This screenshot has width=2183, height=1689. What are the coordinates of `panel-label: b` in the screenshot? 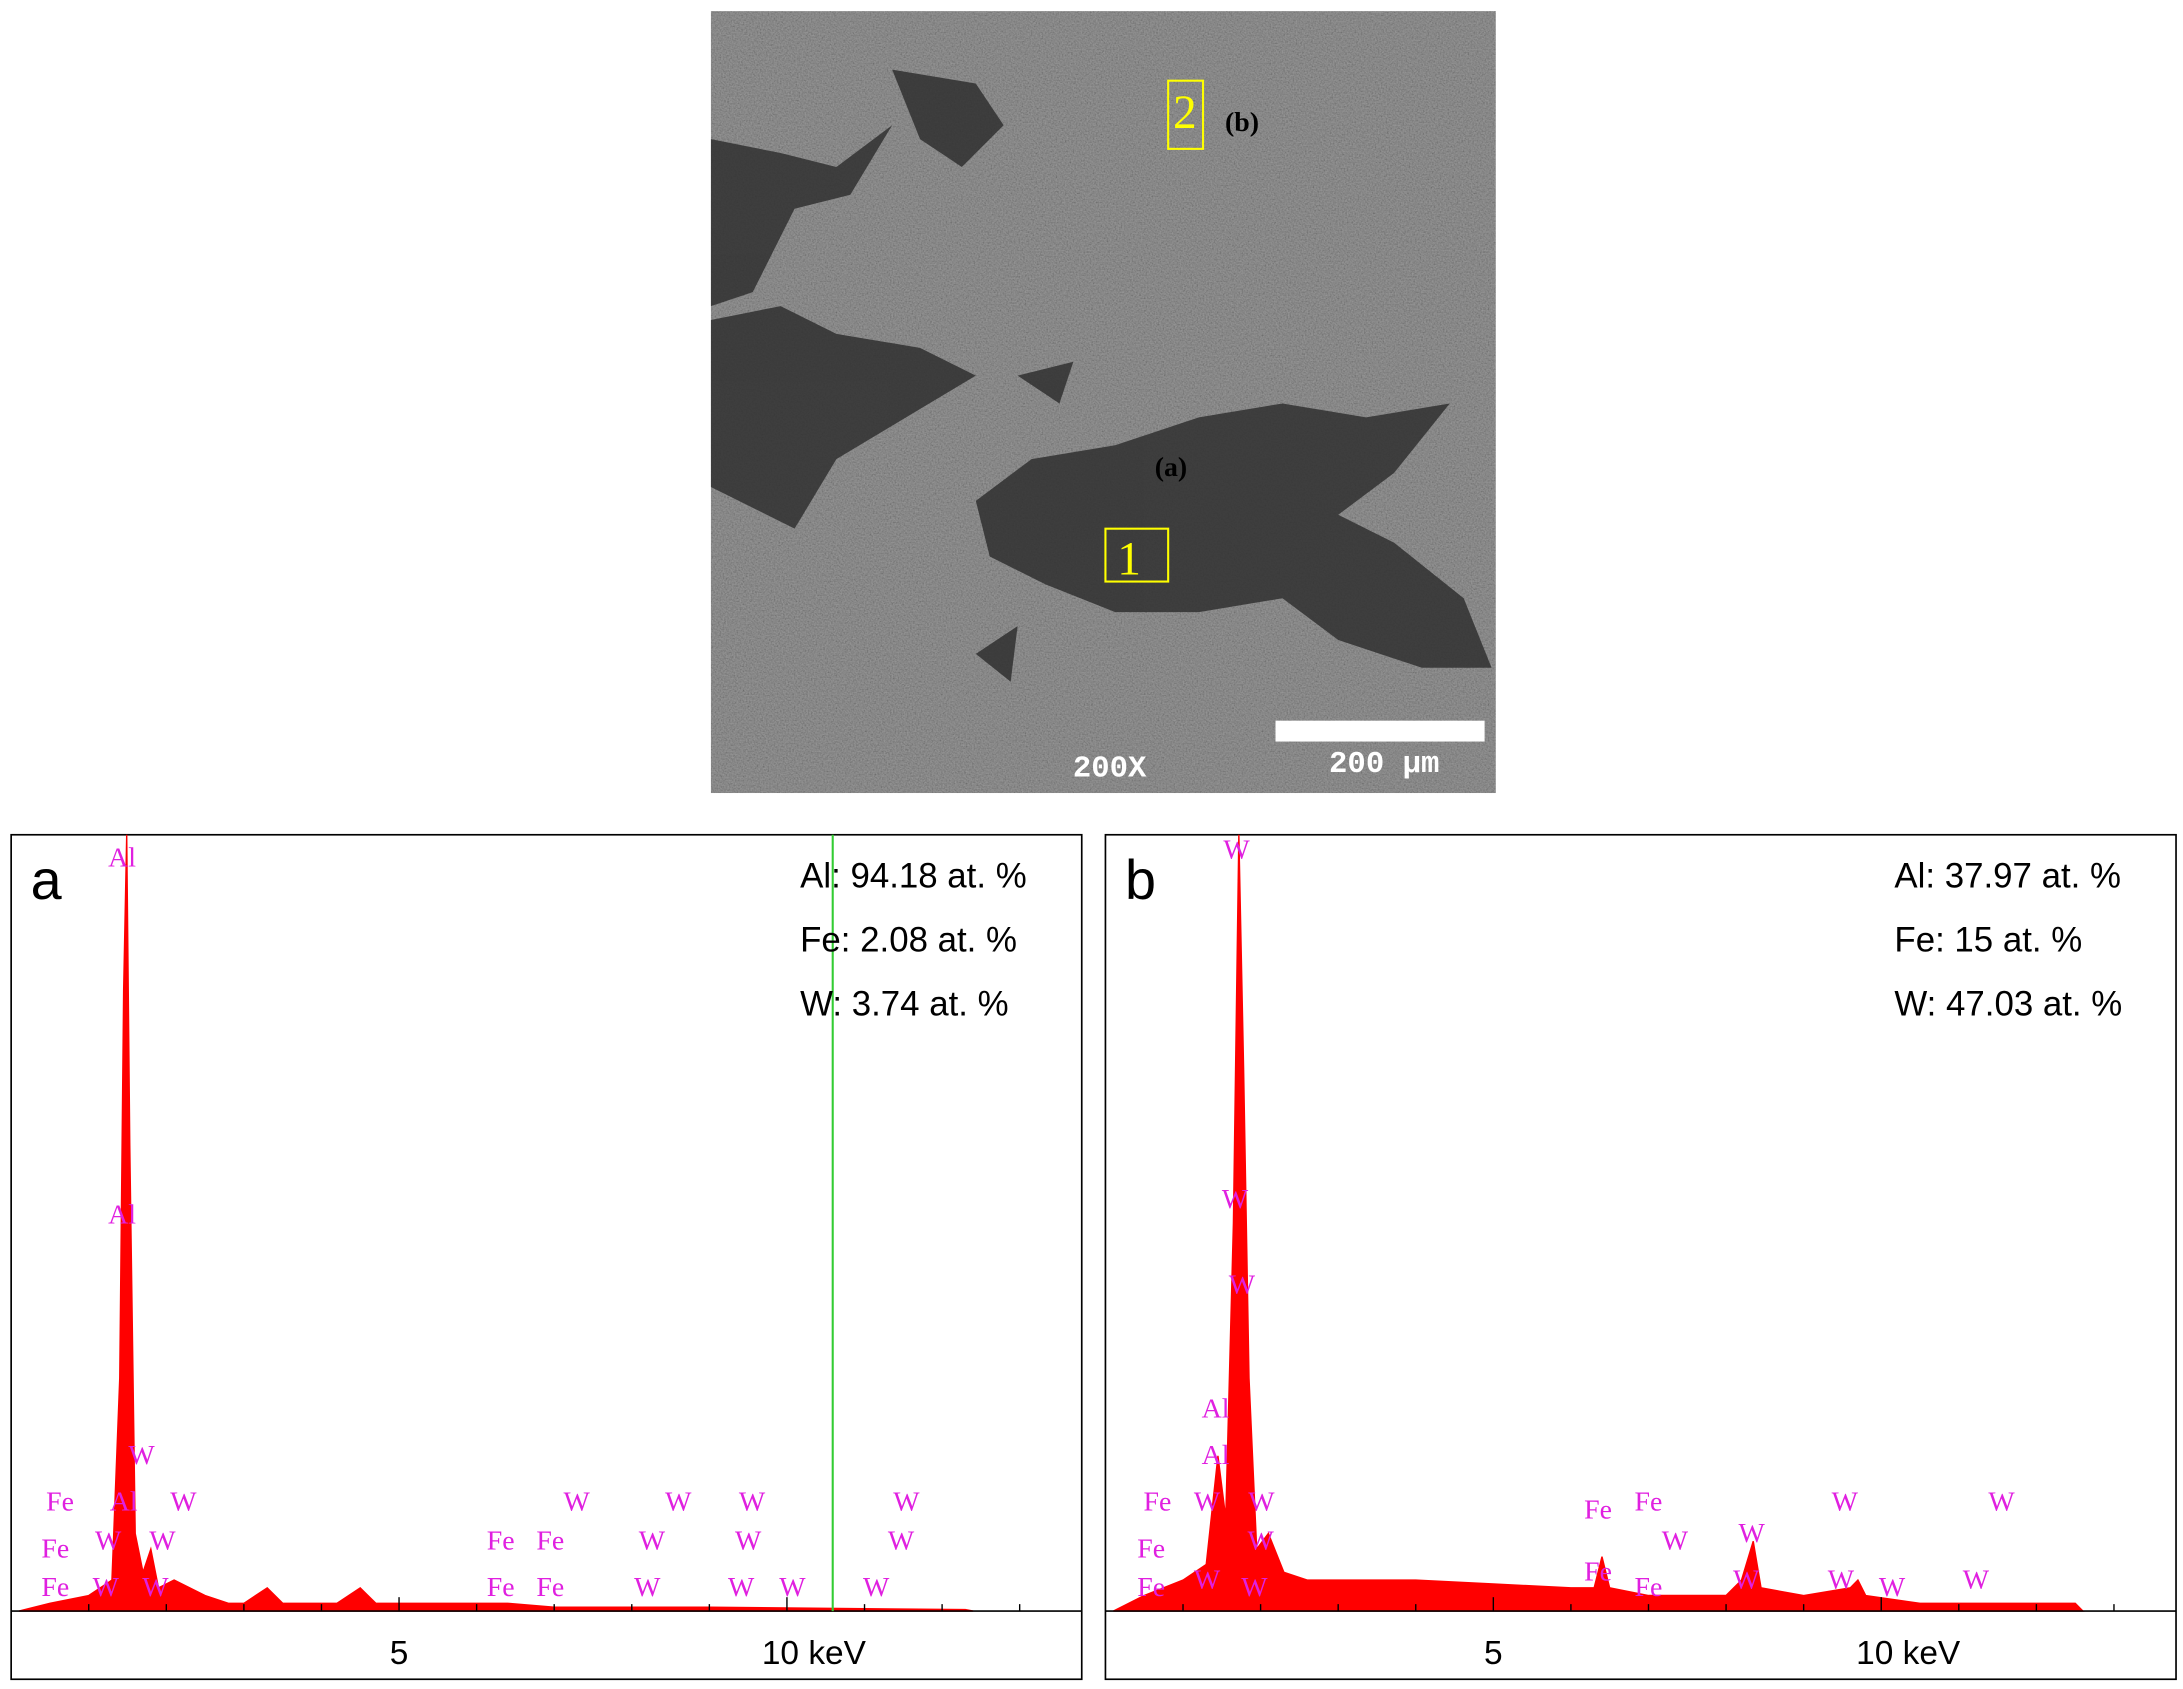 It's located at (1140, 880).